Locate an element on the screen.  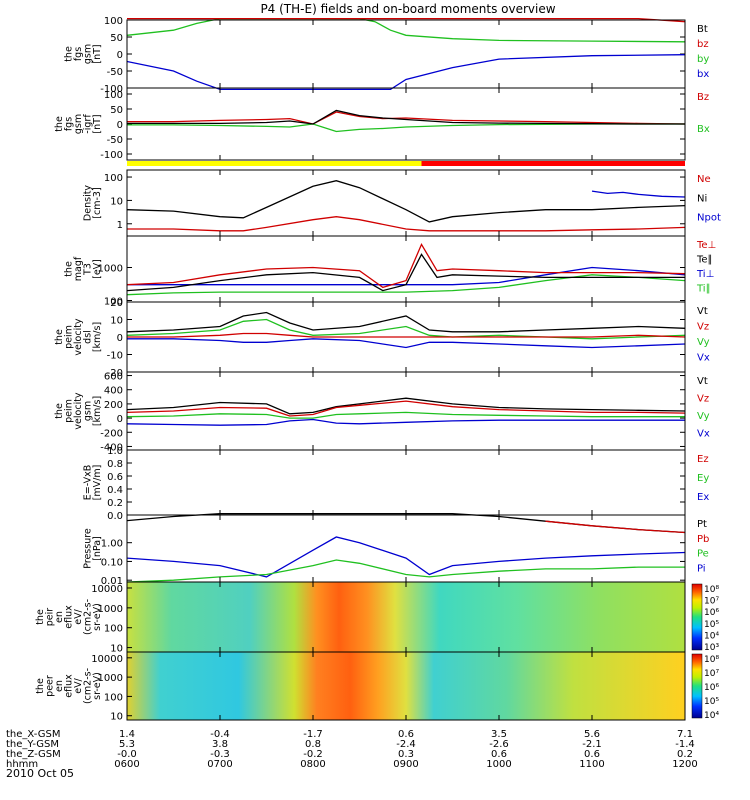
y-axis-label: [km/s] is located at coordinates (97, 337).